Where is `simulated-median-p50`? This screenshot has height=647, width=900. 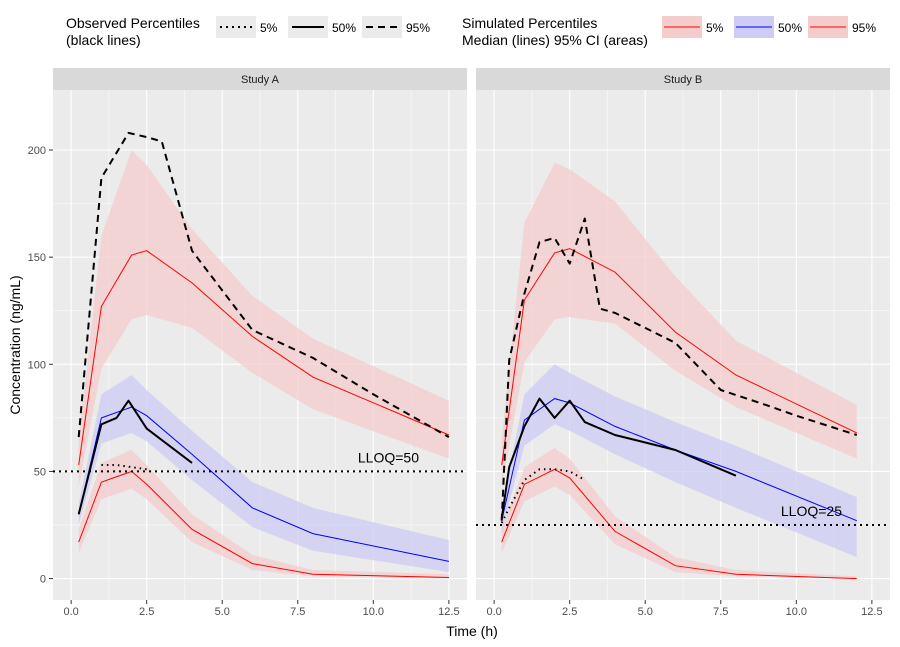
simulated-median-p50 is located at coordinates (264, 484).